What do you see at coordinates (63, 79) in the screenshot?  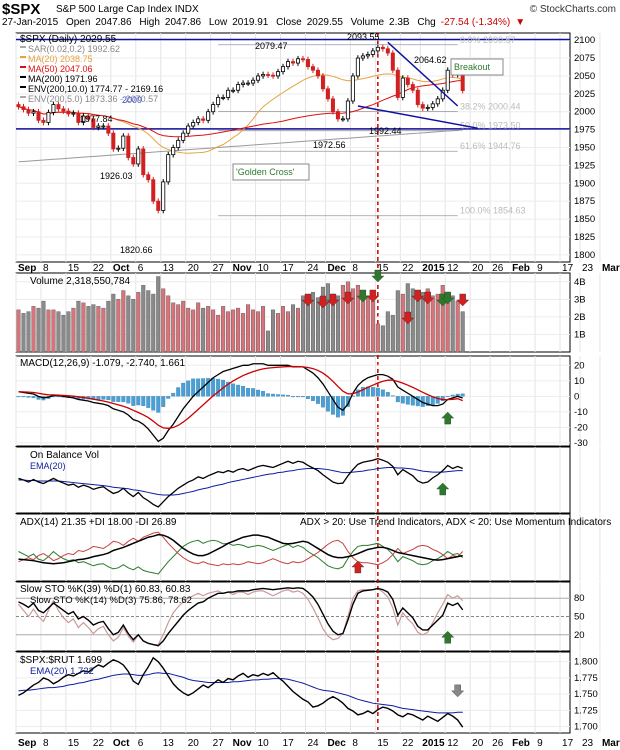 I see `legend-label: MA(200) 1971.96` at bounding box center [63, 79].